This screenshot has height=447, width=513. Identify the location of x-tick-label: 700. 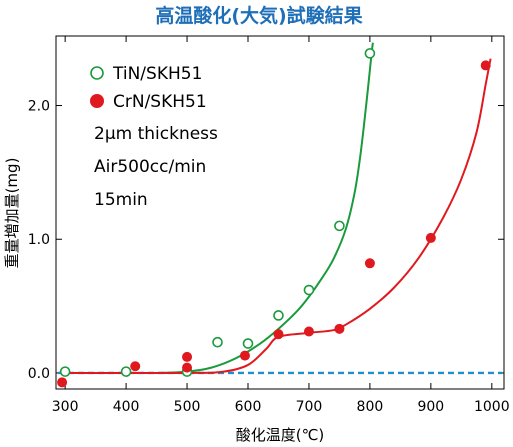
(309, 407).